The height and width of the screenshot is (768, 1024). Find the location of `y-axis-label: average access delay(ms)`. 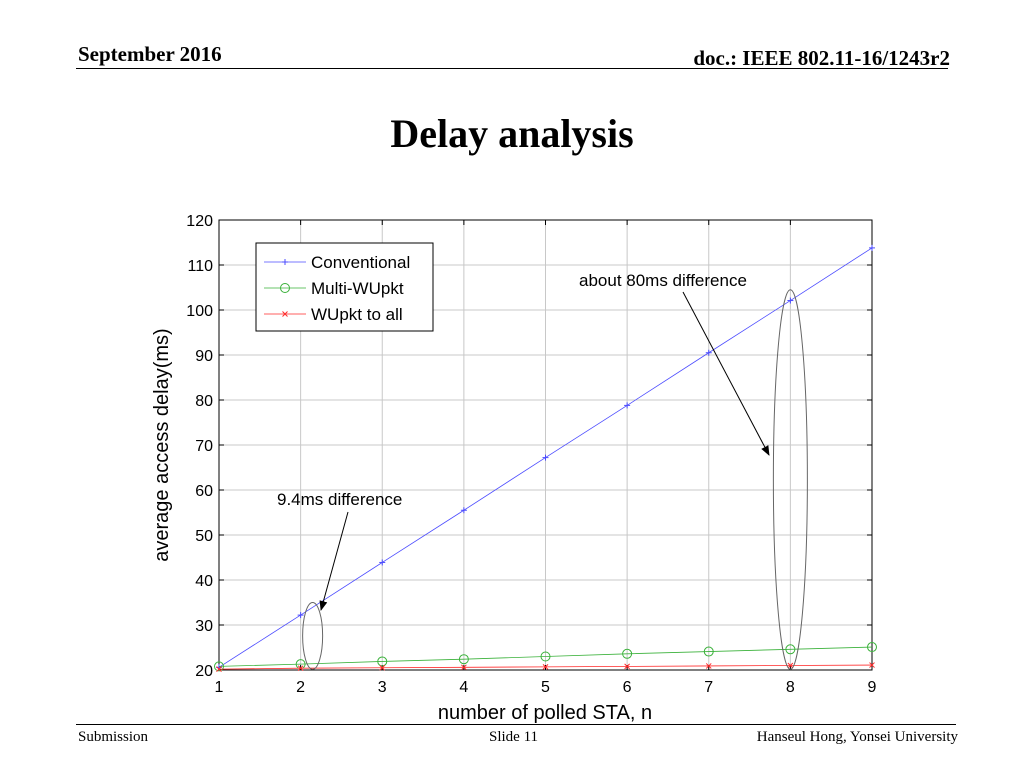

y-axis-label: average access delay(ms) is located at coordinates (162, 444).